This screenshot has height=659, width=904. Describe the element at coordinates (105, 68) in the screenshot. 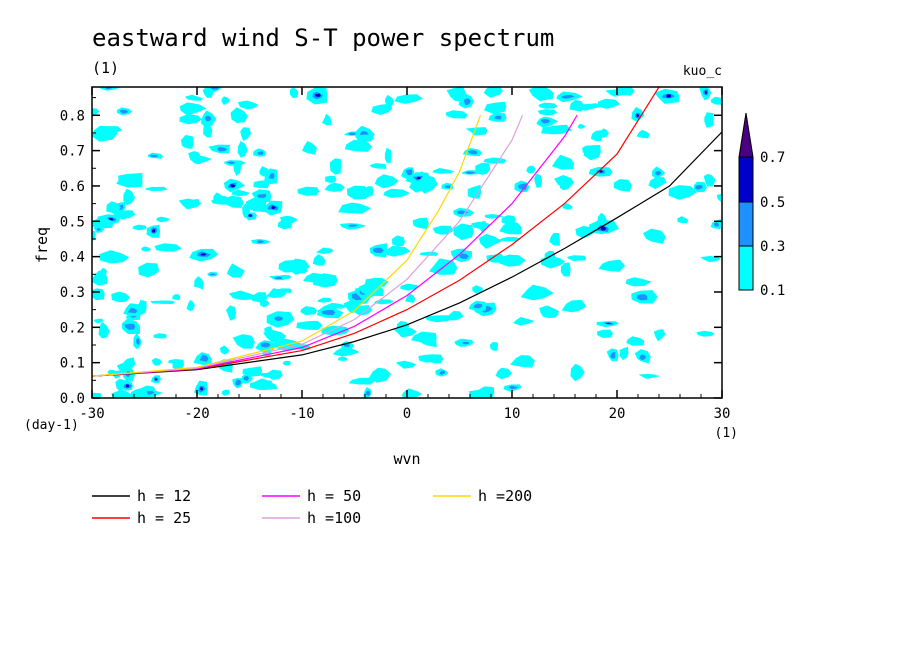

I see `chart-subtitle-left: (1)` at that location.